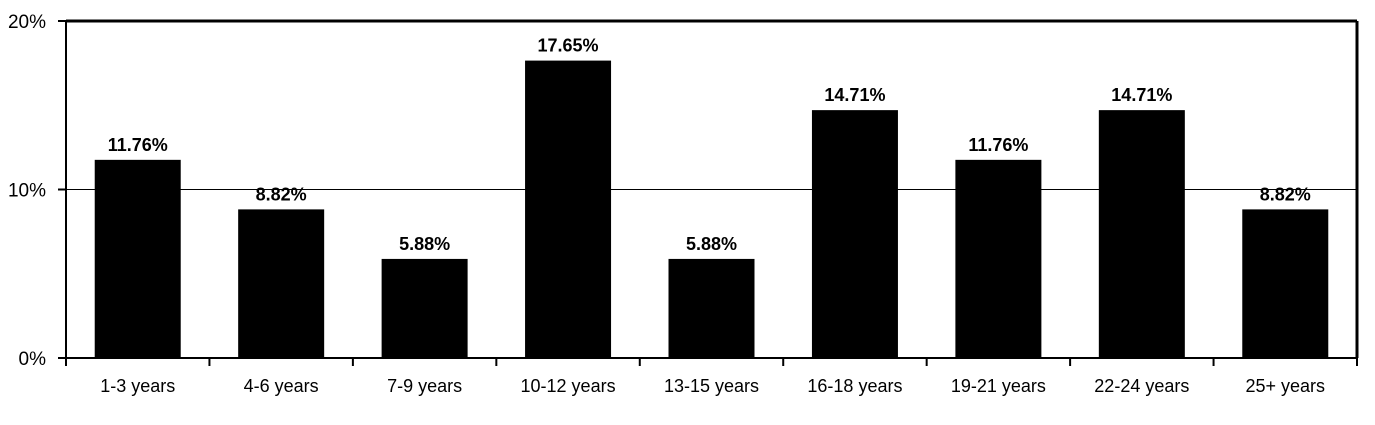  Describe the element at coordinates (711, 244) in the screenshot. I see `data-label-4: 5.88%` at that location.